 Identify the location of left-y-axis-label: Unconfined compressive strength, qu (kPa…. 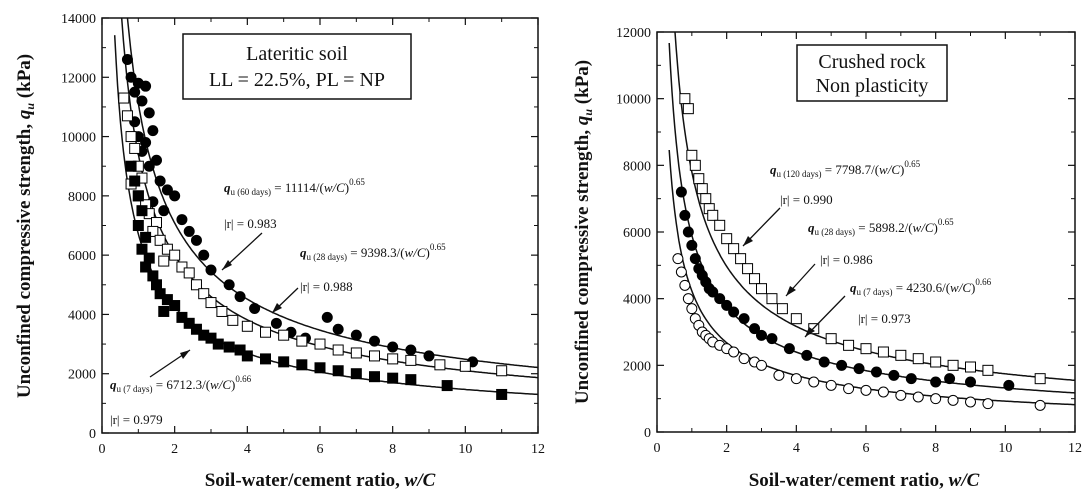
(25, 226).